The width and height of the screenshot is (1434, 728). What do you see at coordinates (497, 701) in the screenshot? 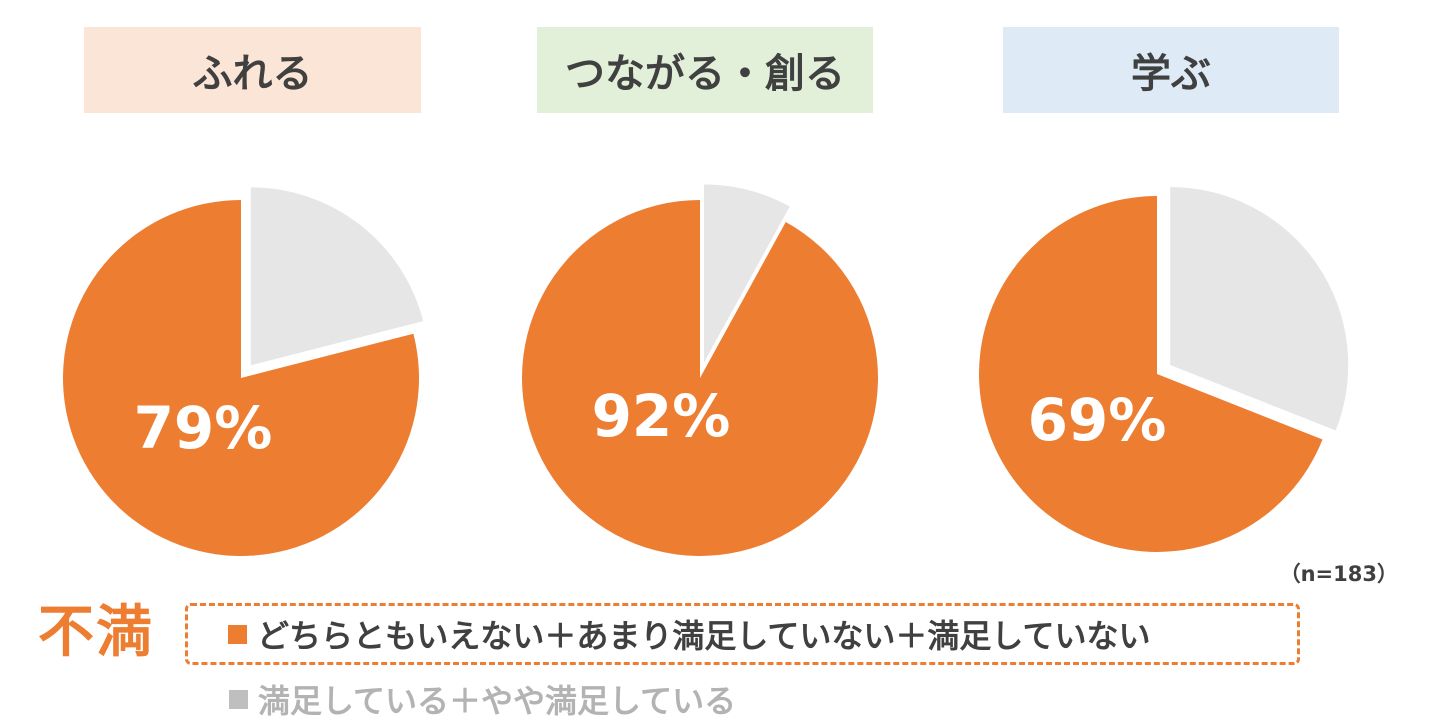
I see `legend-label-satisfied: 満足している＋やや満足している` at bounding box center [497, 701].